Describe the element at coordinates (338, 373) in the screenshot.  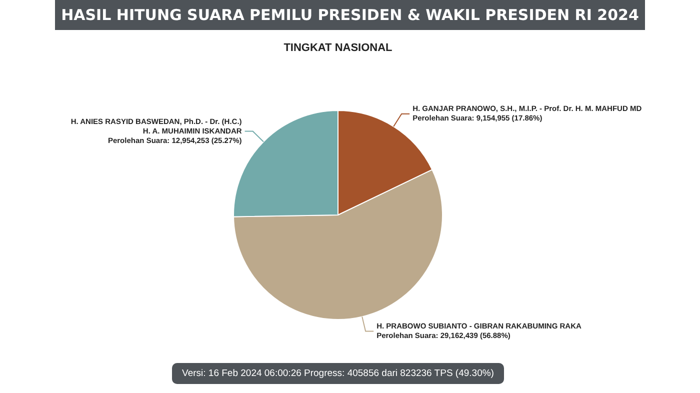
I see `text: Versi: 16 Feb 2024 06:00:26 Progress: 405856 dari 823236 TPS (49.30%)` at that location.